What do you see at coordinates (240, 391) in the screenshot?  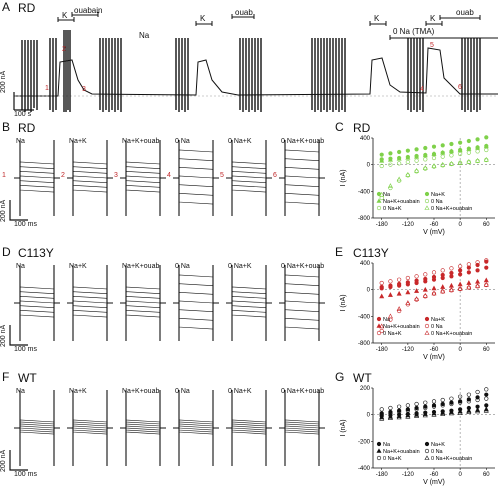 I see `condition-label: 0 Na+K` at bounding box center [240, 391].